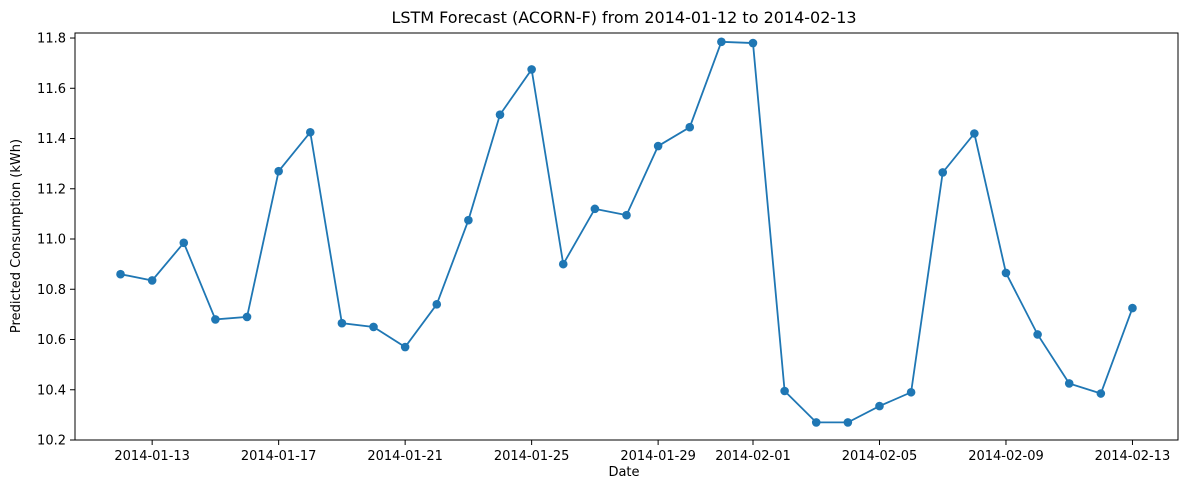 This screenshot has width=1189, height=490. Describe the element at coordinates (16, 236) in the screenshot. I see `y-axis-label: Predicted Consumption (kWh)` at that location.